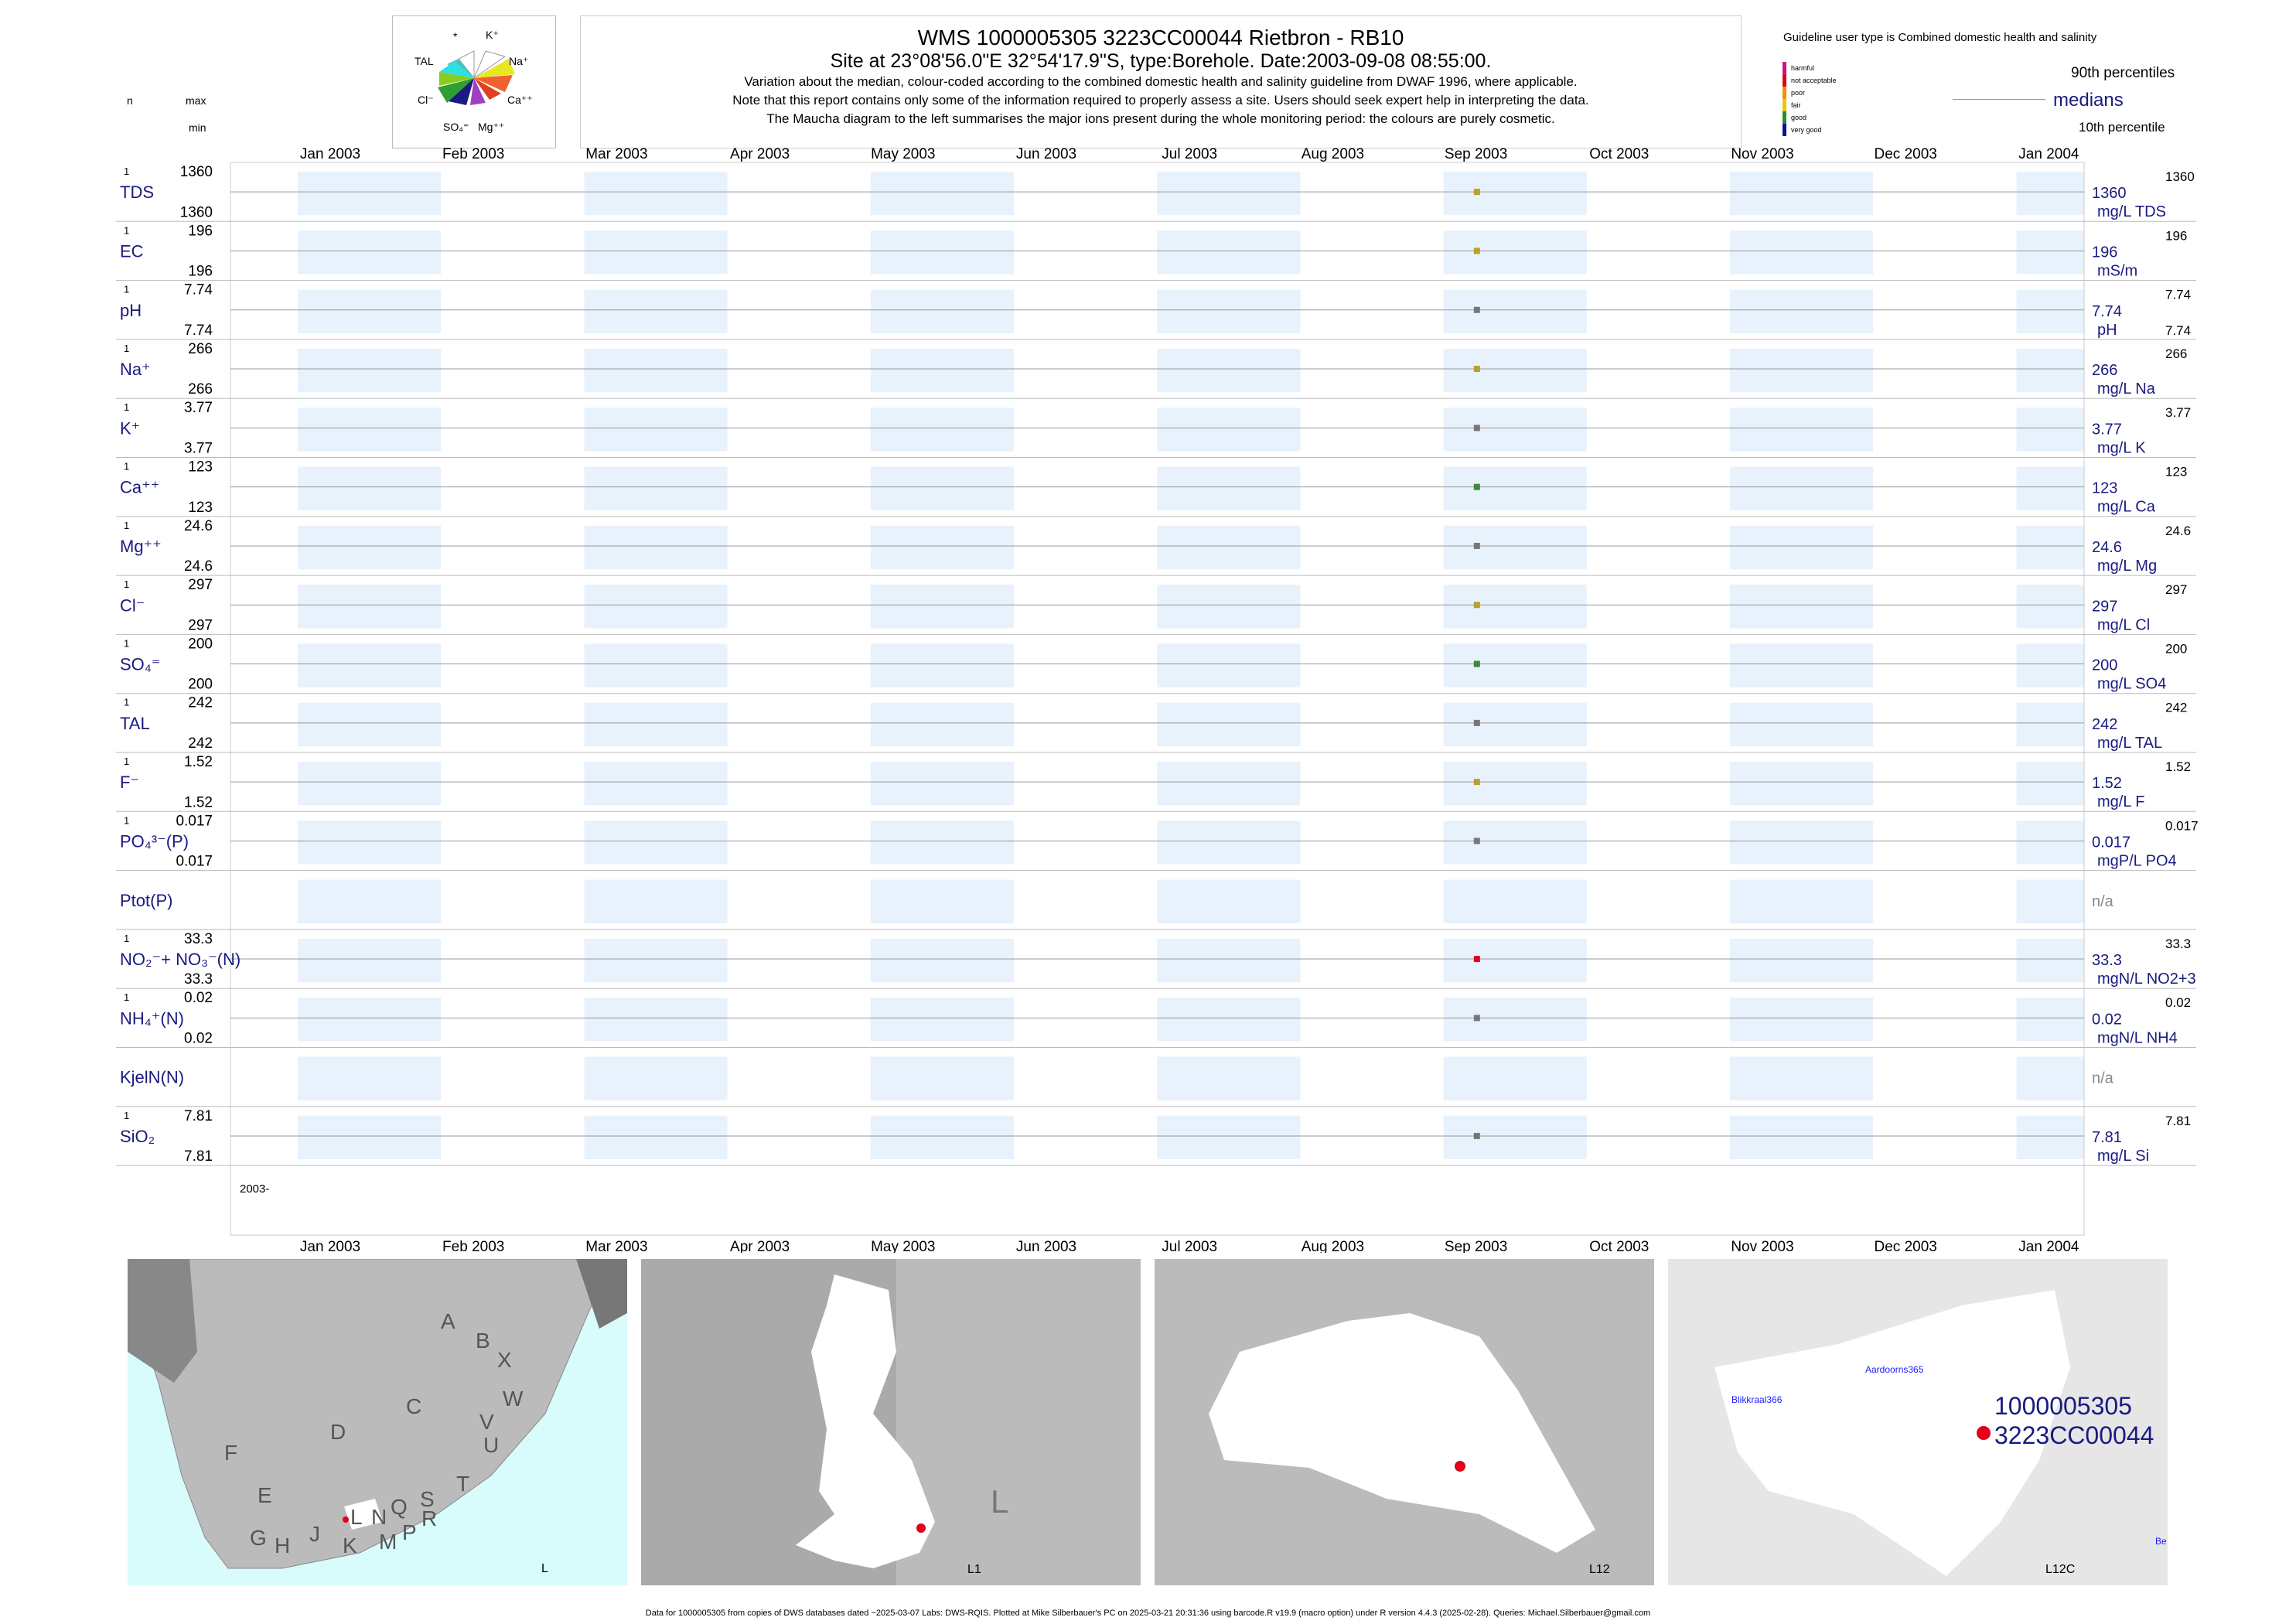 The height and width of the screenshot is (1624, 2296). What do you see at coordinates (2104, 370) in the screenshot?
I see `median-value: 266` at bounding box center [2104, 370].